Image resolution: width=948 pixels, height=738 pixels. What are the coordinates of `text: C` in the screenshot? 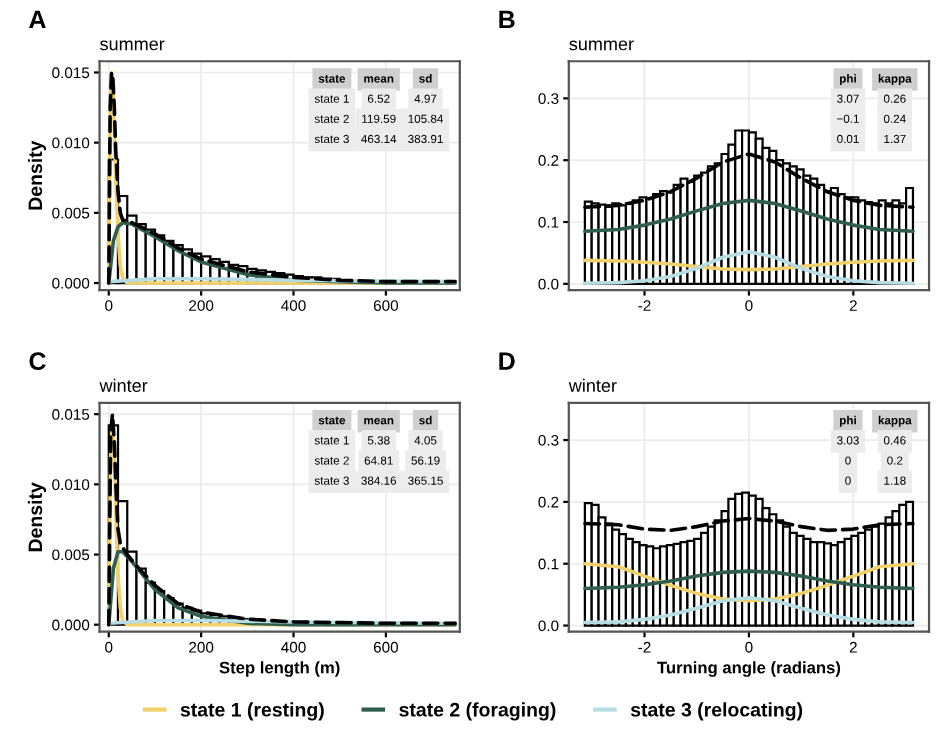 It's located at (37, 361).